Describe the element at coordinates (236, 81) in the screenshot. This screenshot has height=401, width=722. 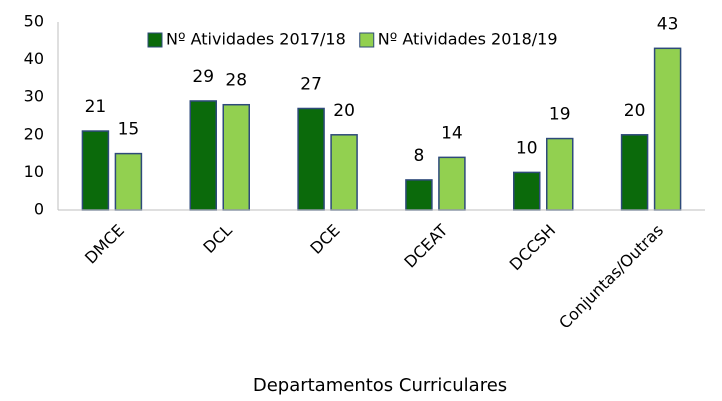
I see `value-label: 28` at that location.